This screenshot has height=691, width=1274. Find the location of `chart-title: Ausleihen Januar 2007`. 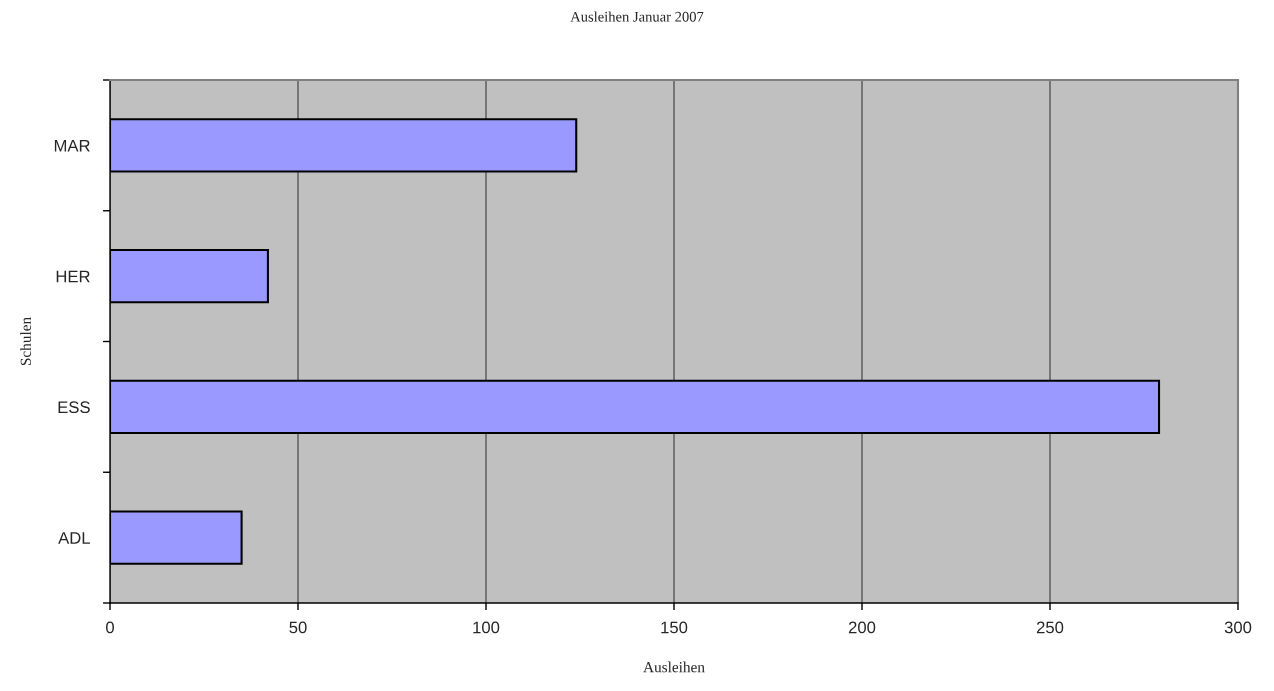

chart-title: Ausleihen Januar 2007 is located at coordinates (637, 16).